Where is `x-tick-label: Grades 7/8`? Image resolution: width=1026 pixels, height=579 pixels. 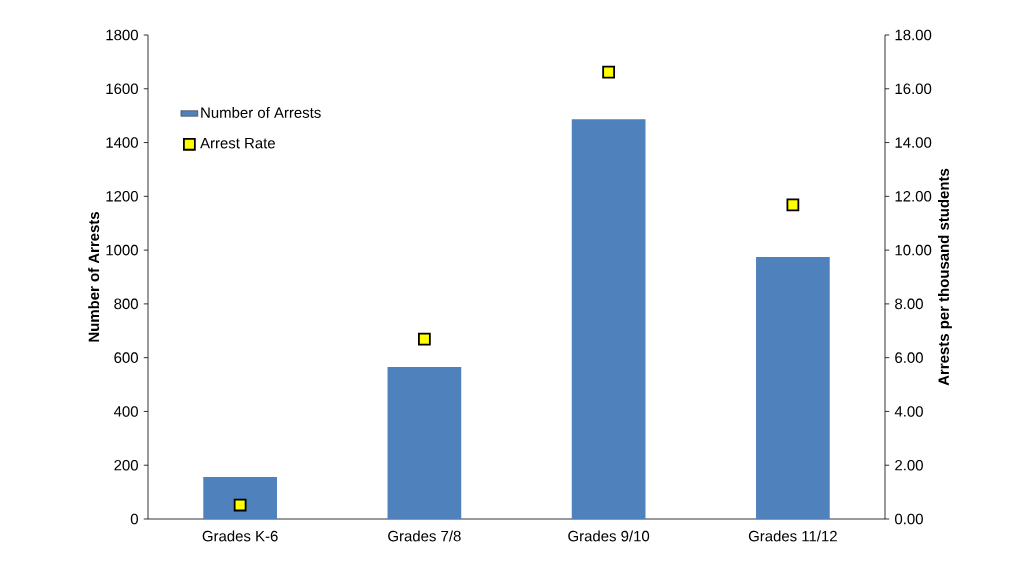
x-tick-label: Grades 7/8 is located at coordinates (424, 536).